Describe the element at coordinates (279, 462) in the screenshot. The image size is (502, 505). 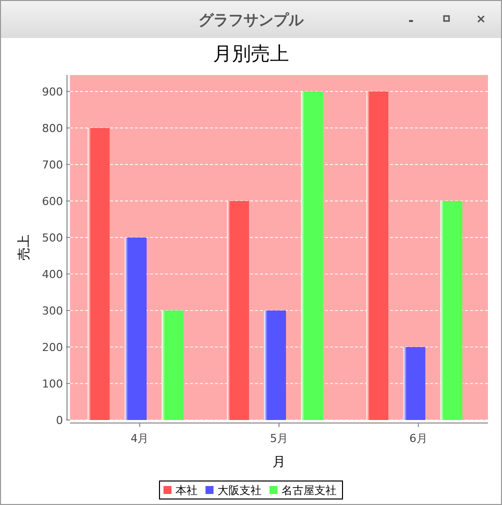
I see `x-axis-title: 月` at that location.